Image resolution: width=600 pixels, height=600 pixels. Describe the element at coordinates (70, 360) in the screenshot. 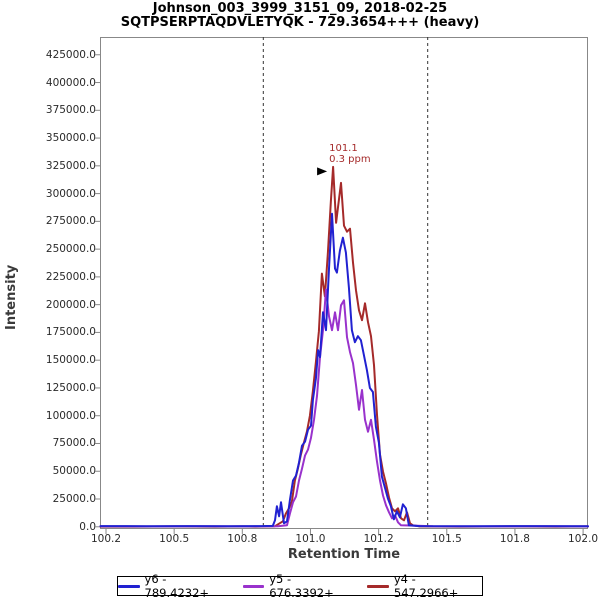

I see `y-tick-label: 150000.0` at that location.